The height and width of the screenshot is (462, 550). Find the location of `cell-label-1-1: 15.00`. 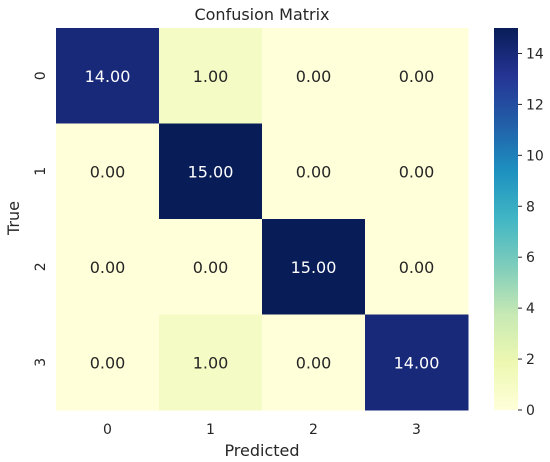

cell-label-1-1: 15.00 is located at coordinates (211, 171).